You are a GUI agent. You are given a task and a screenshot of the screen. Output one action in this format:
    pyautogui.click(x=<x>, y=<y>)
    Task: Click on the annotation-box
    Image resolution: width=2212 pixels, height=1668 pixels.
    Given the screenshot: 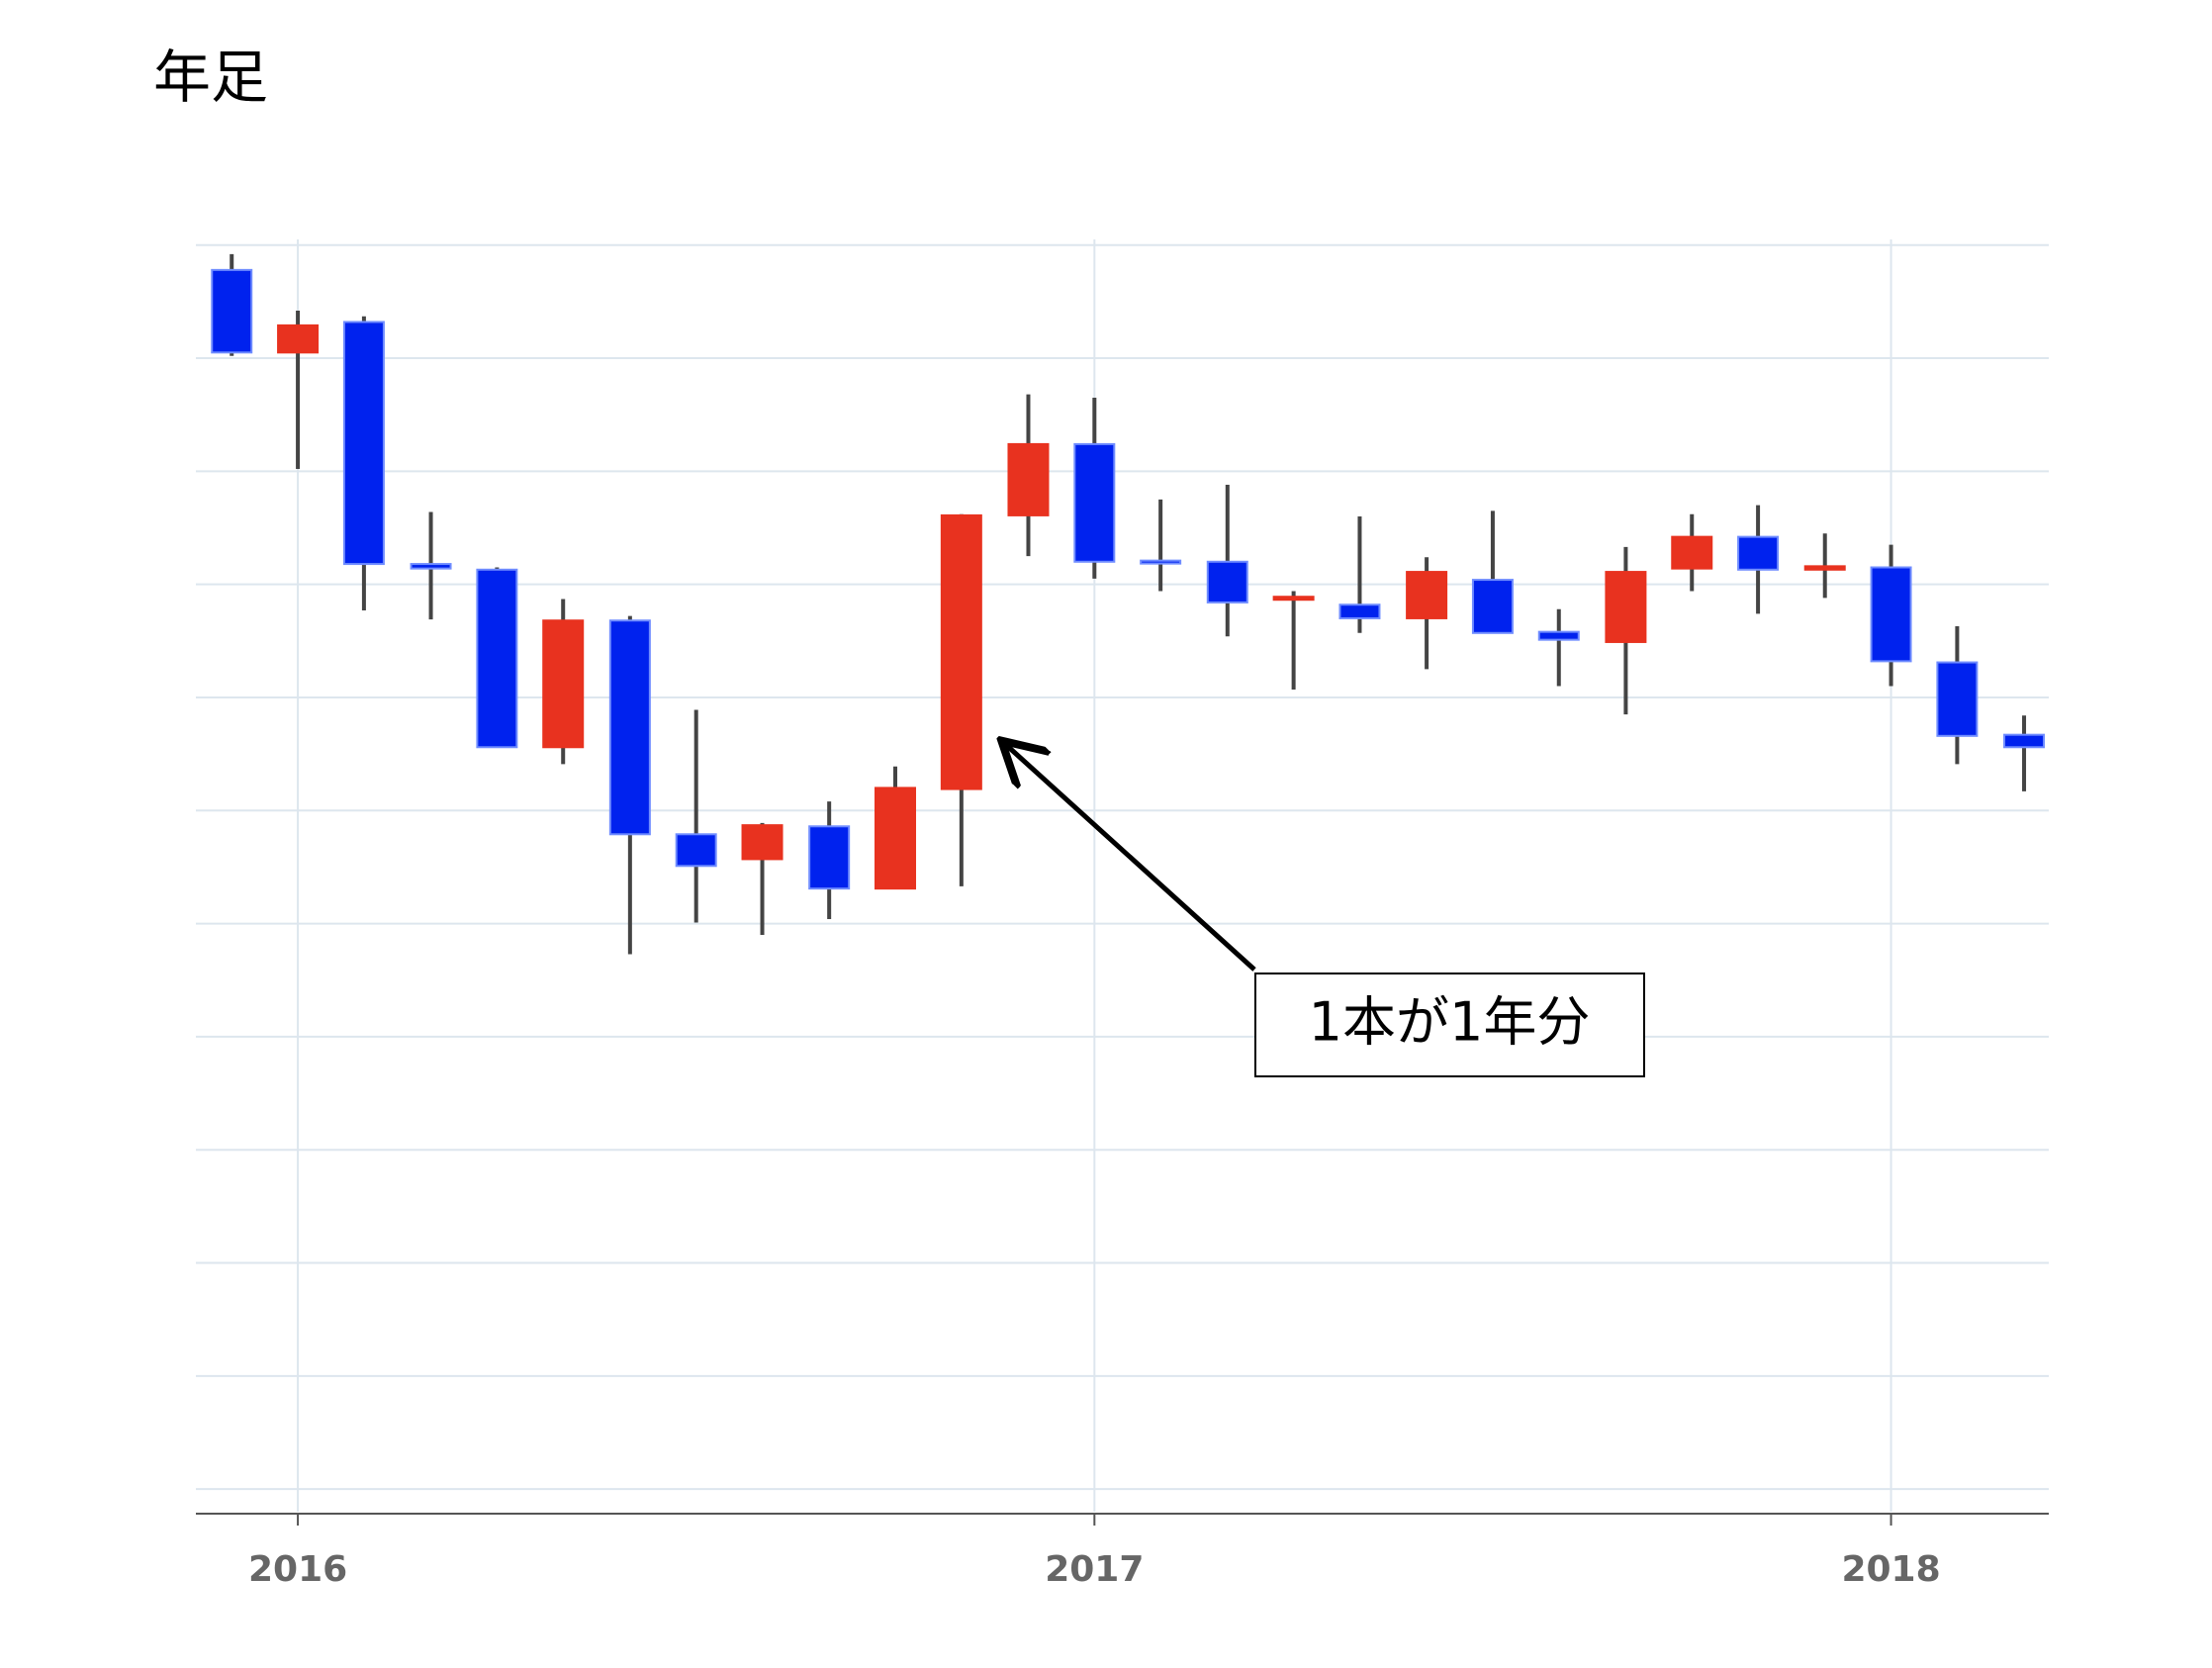 What is the action you would take?
    pyautogui.click(x=1449, y=1025)
    